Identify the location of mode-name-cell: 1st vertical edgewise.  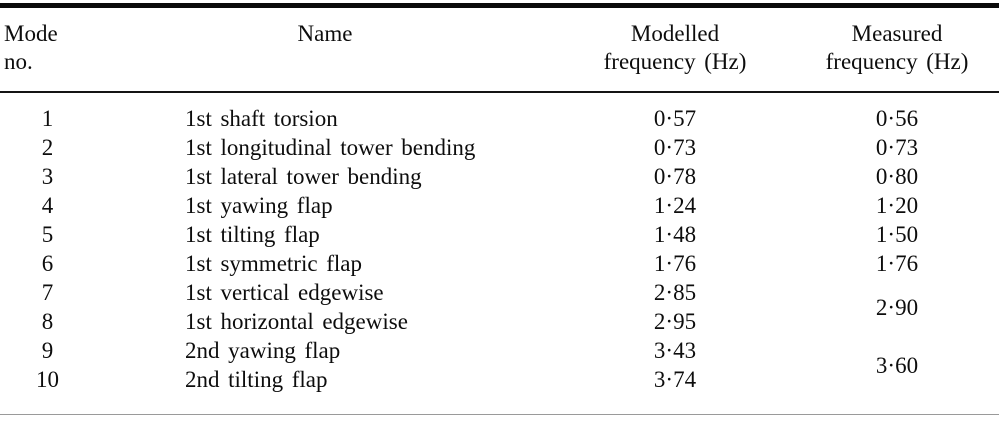
(284, 292).